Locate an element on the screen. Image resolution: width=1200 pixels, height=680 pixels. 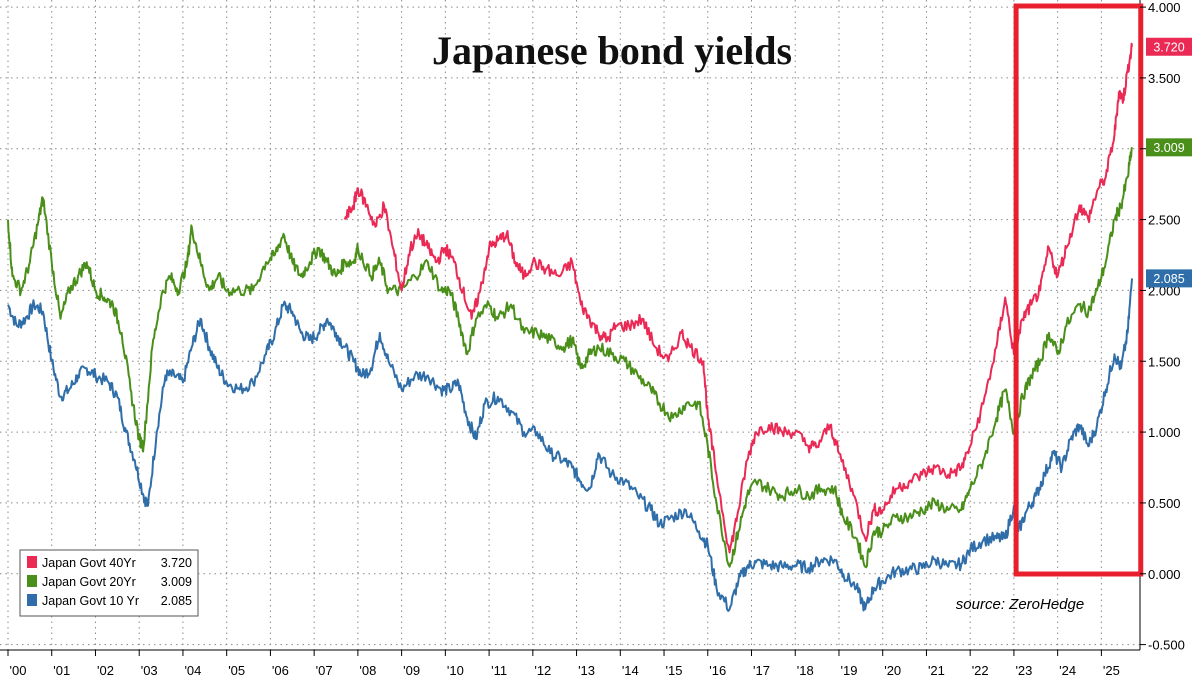
last-value-label: 2.085 is located at coordinates (1168, 279).